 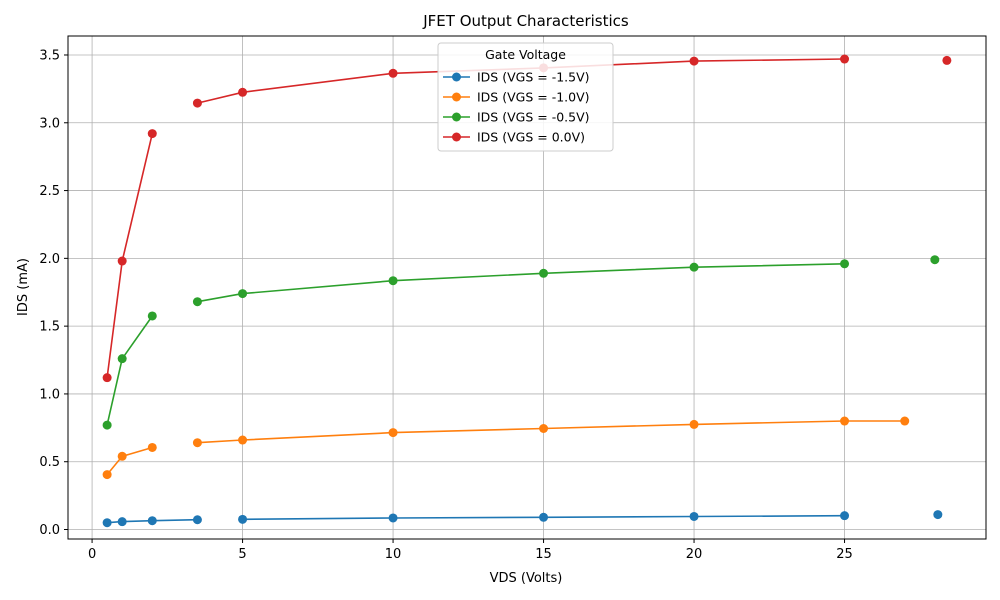 What do you see at coordinates (49, 191) in the screenshot?
I see `y-tick-label: 2.5` at bounding box center [49, 191].